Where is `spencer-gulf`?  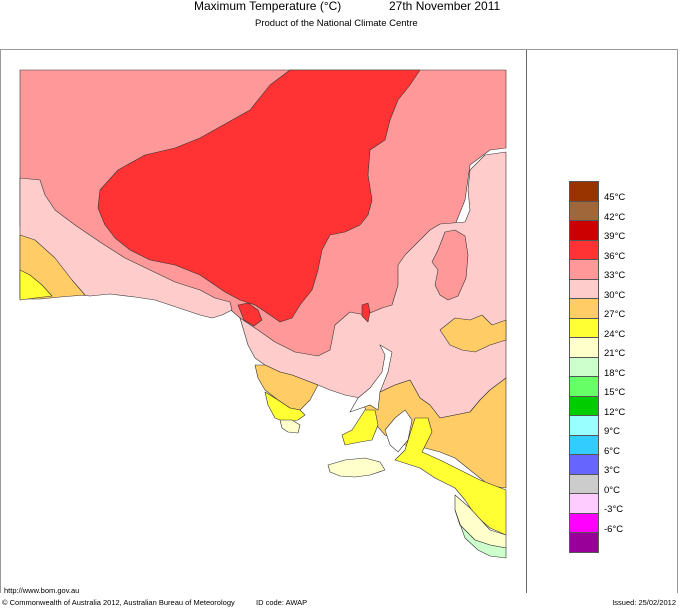 spencer-gulf is located at coordinates (371, 378).